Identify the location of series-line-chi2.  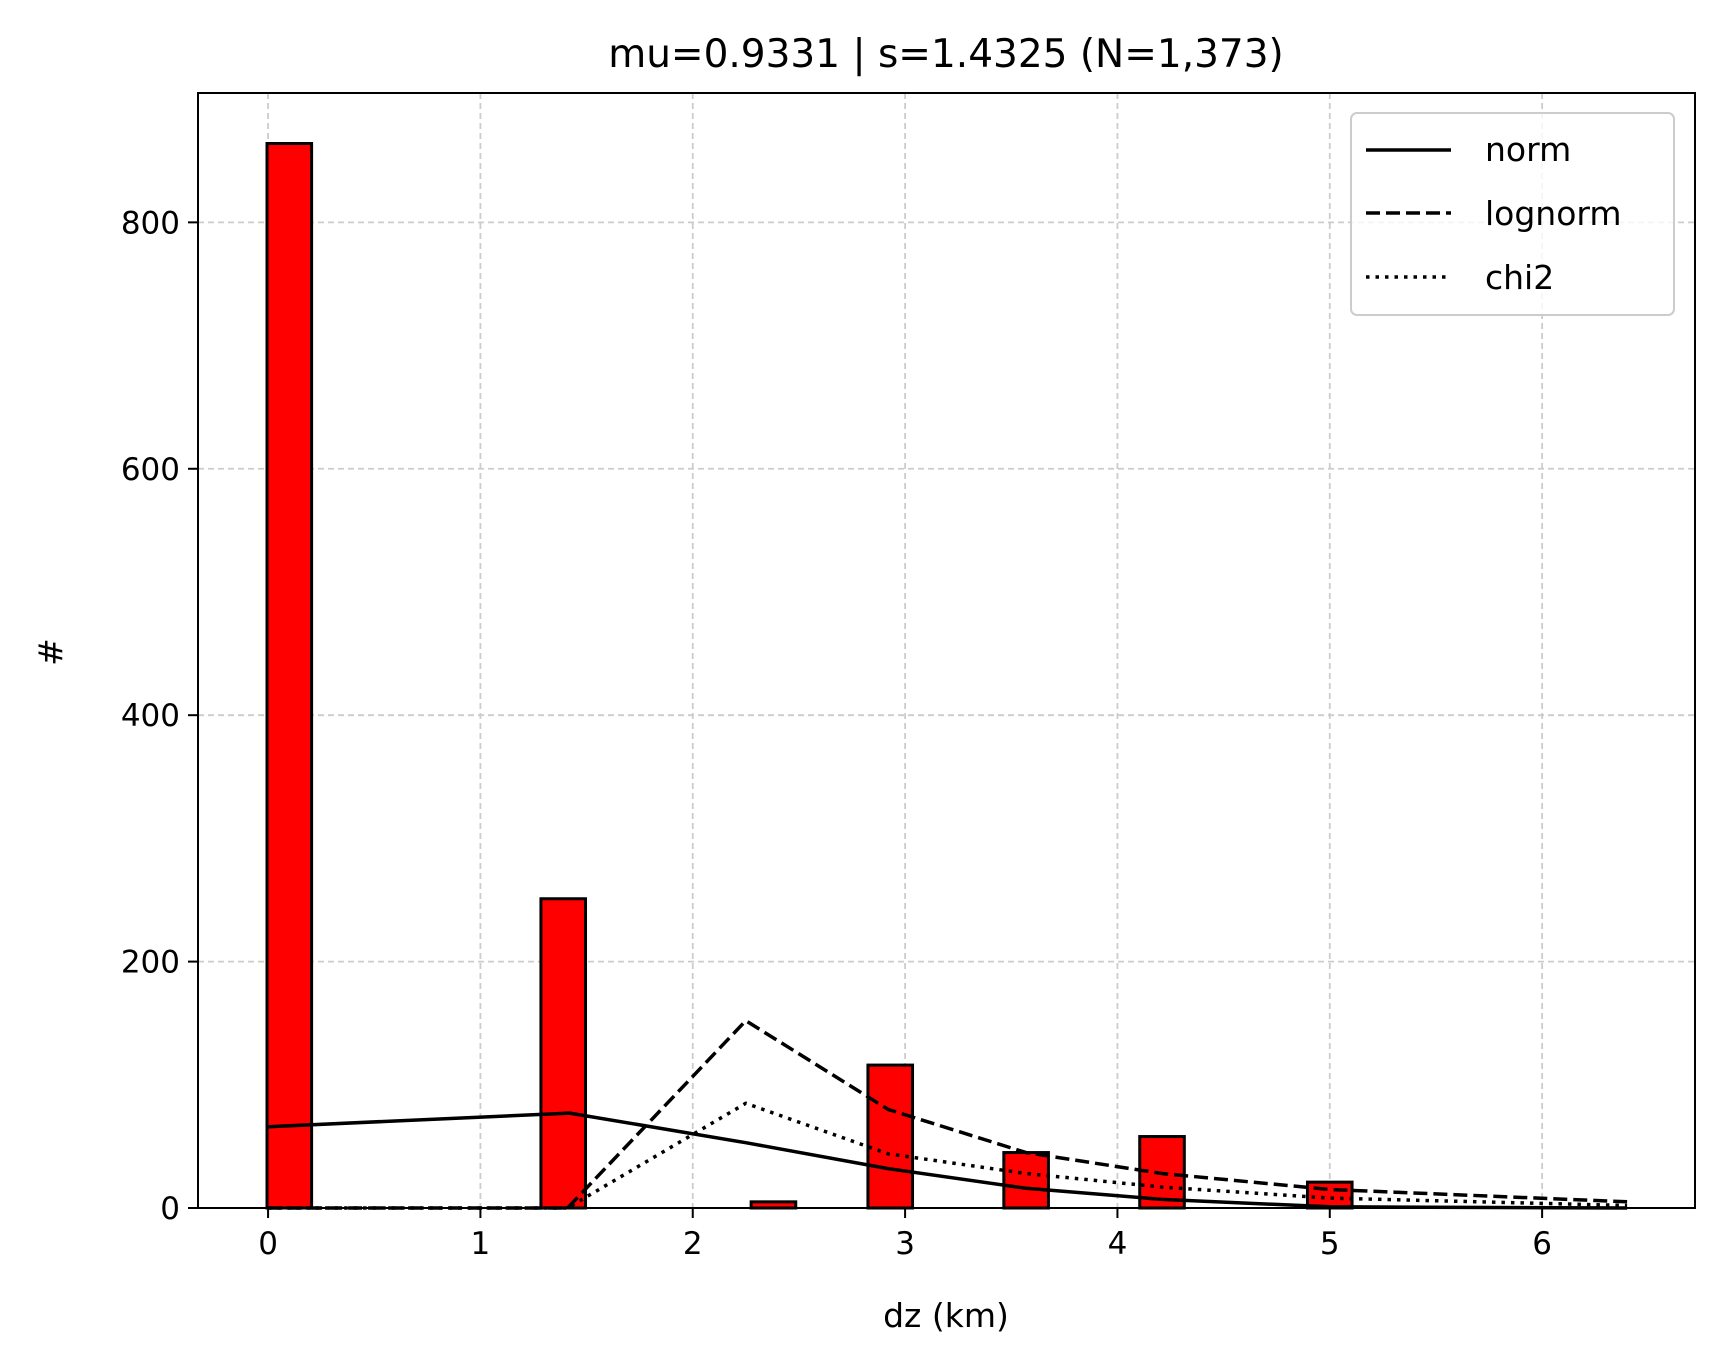
(948, 1155).